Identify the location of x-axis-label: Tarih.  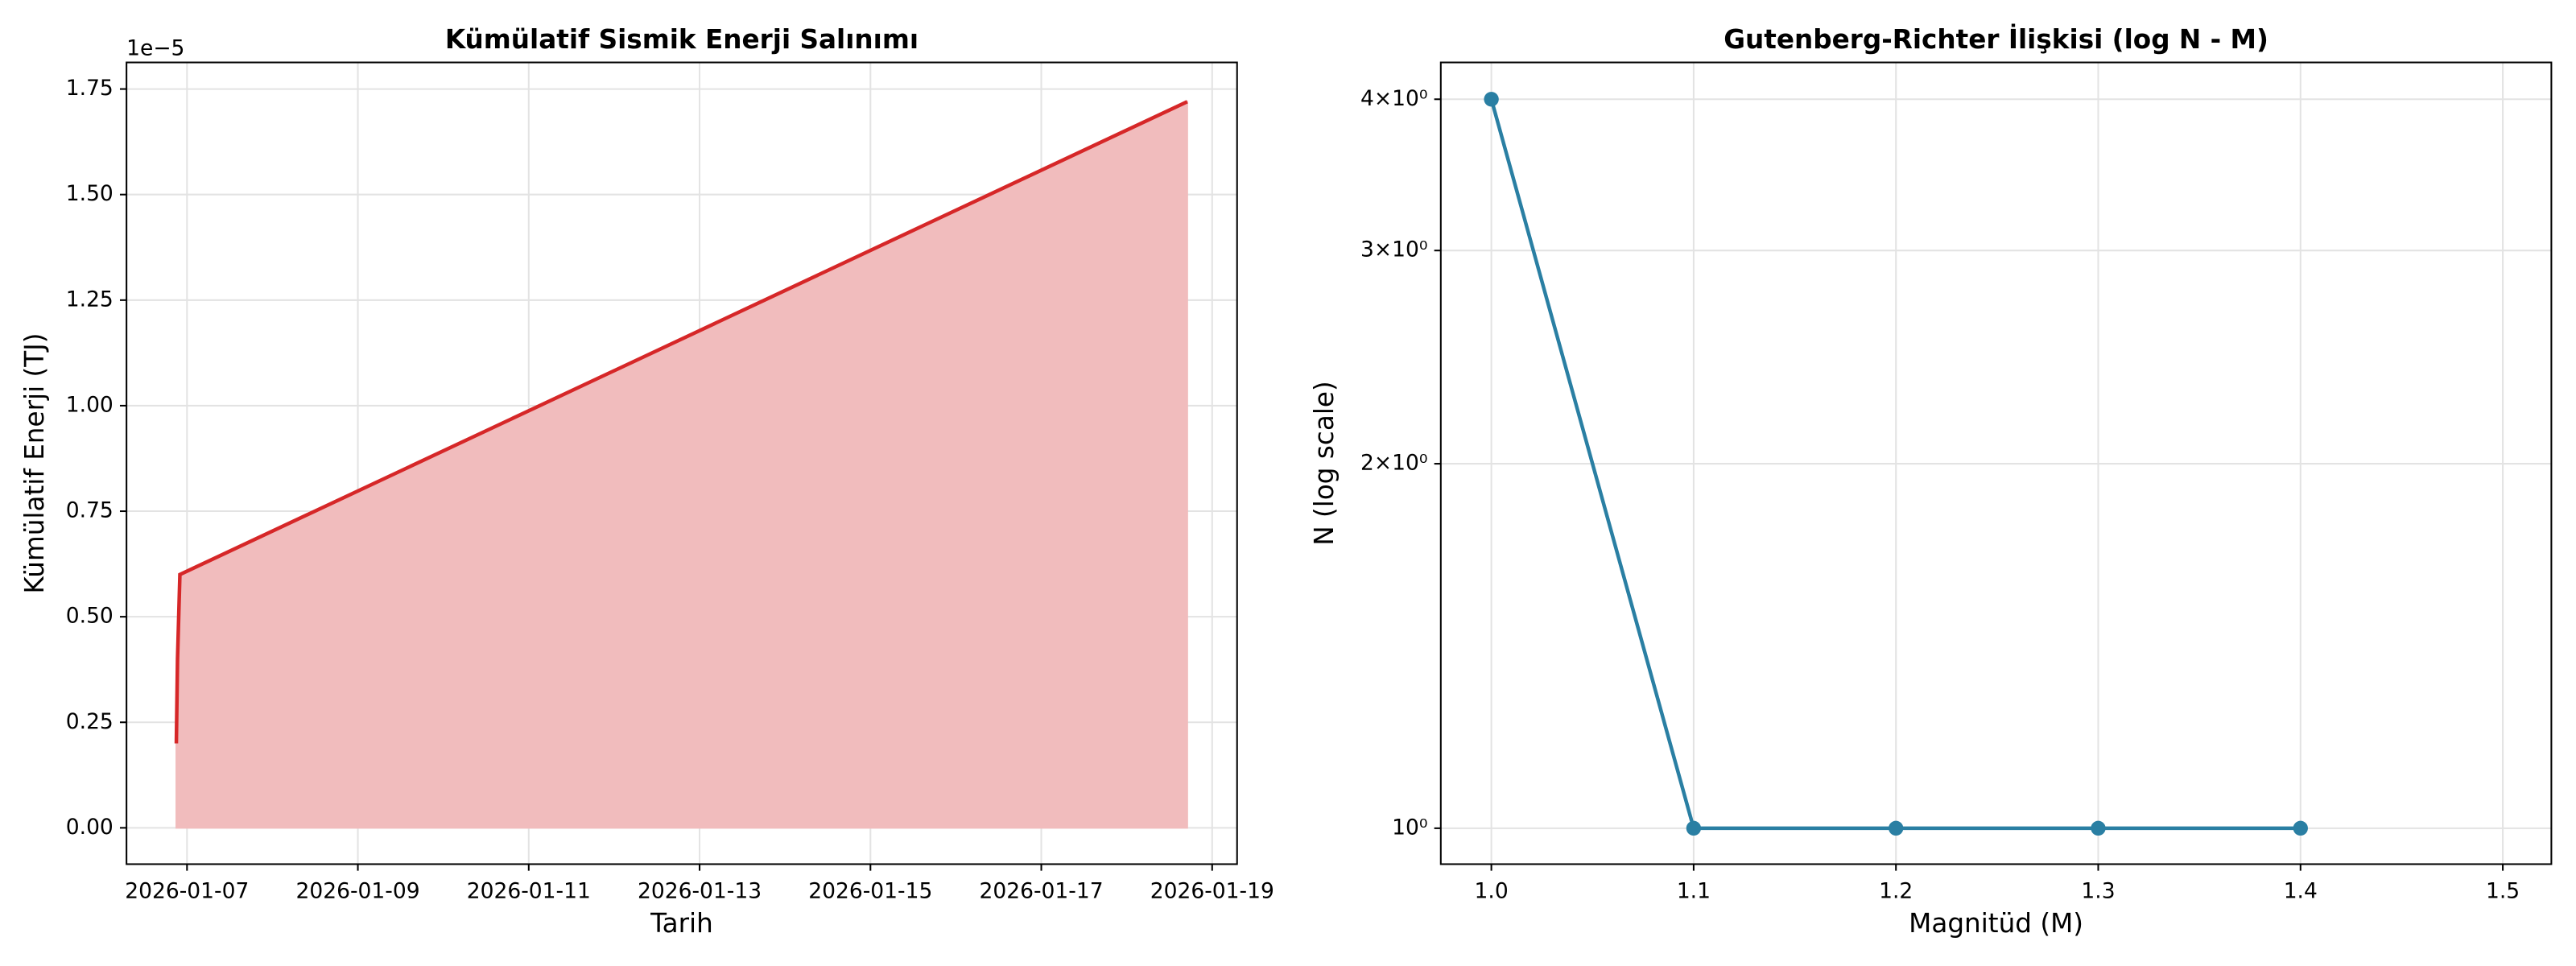
(681, 924).